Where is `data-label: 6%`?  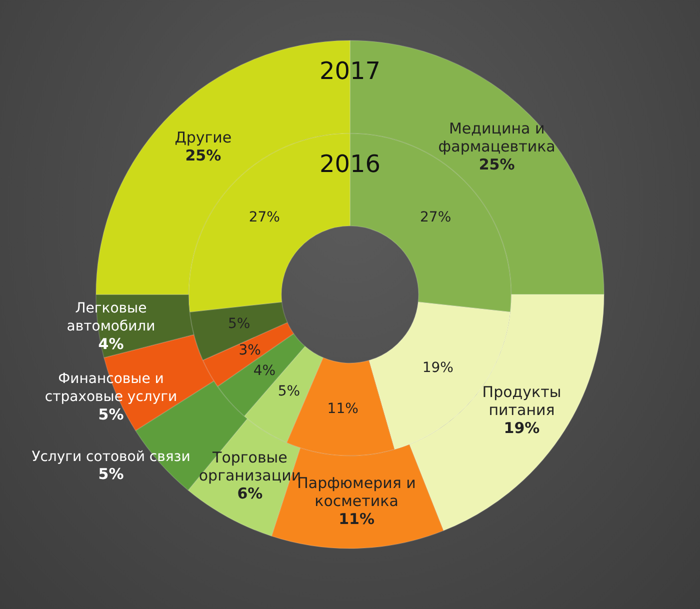 data-label: 6% is located at coordinates (250, 493).